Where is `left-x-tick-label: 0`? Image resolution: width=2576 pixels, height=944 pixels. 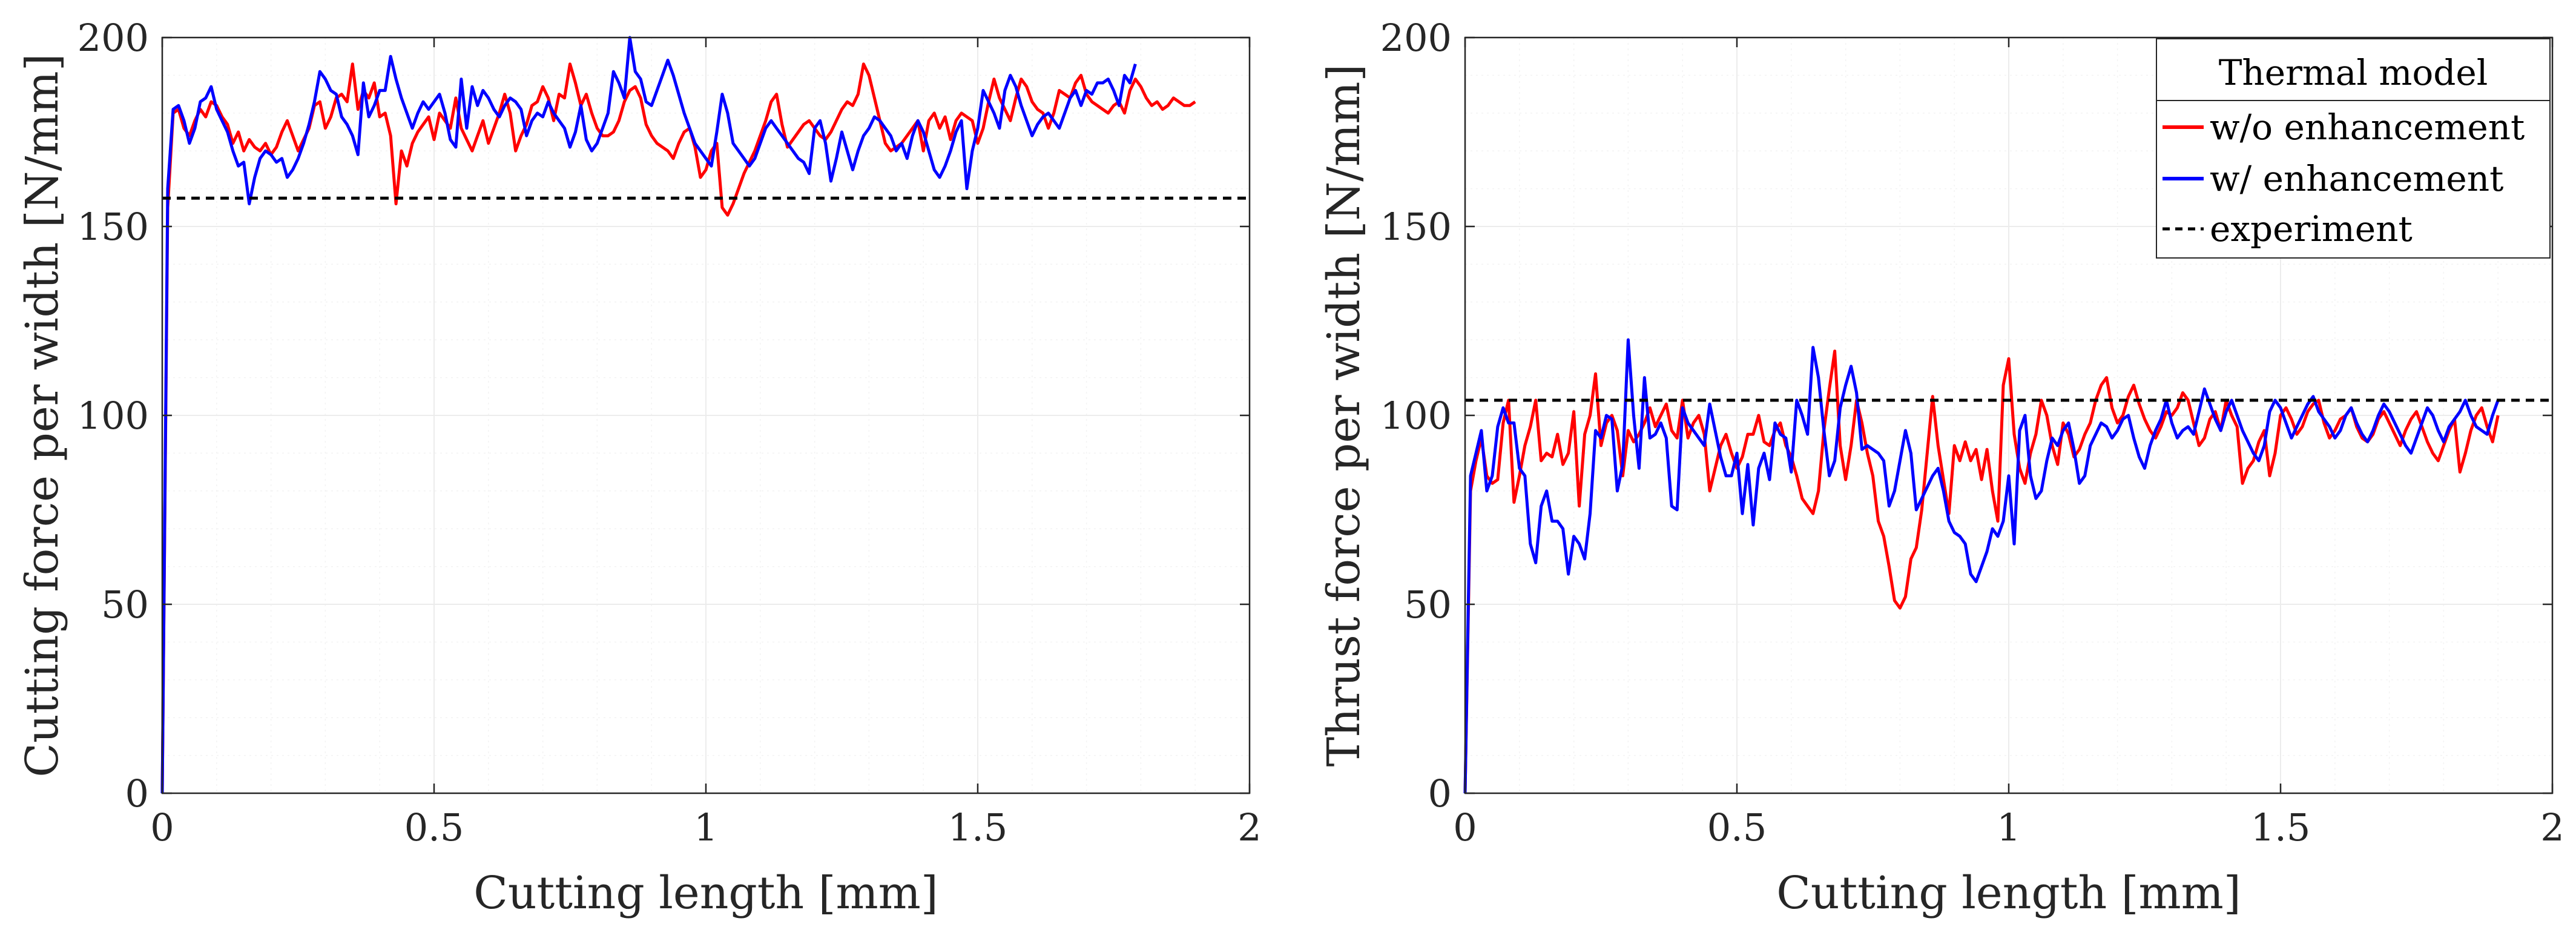 left-x-tick-label: 0 is located at coordinates (162, 827).